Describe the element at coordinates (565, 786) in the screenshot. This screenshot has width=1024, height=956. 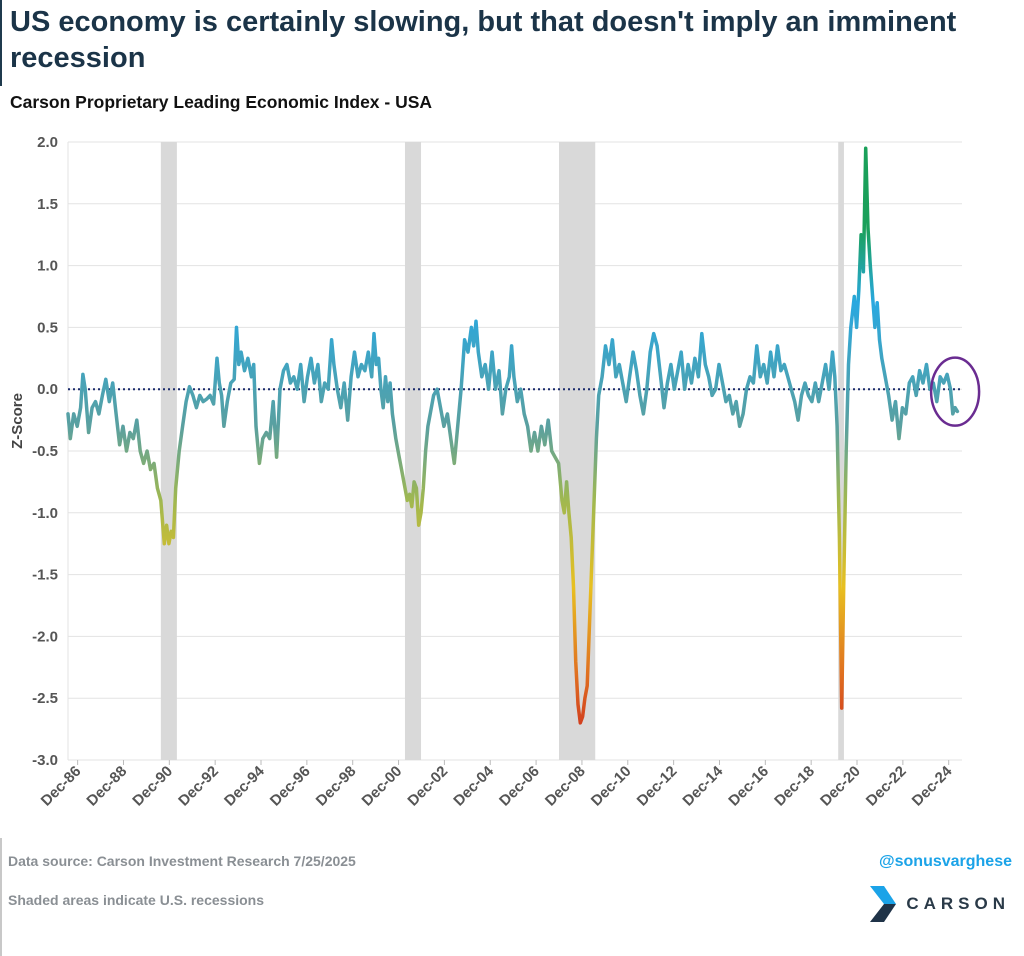
I see `x-tick-label: Dec-08` at that location.